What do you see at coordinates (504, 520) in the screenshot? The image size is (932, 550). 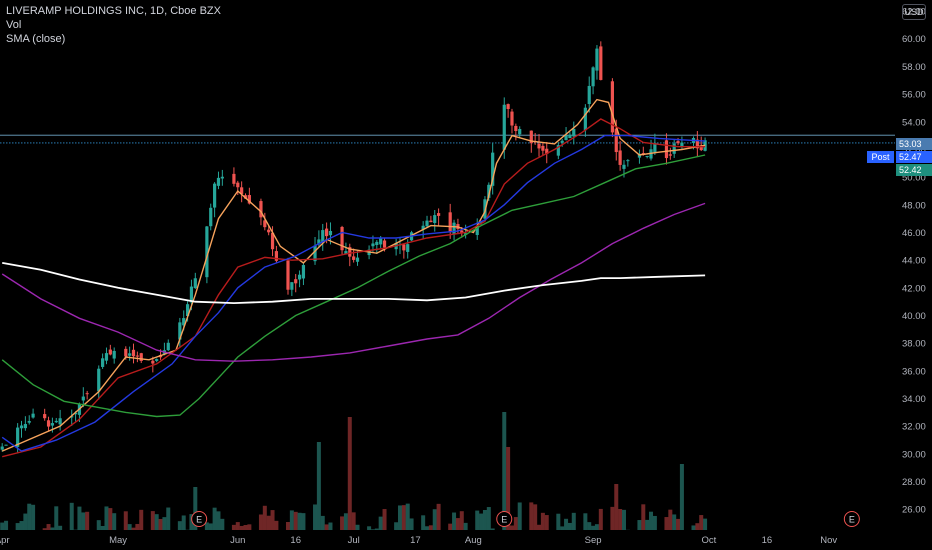 I see `earnings-label: E` at bounding box center [504, 520].